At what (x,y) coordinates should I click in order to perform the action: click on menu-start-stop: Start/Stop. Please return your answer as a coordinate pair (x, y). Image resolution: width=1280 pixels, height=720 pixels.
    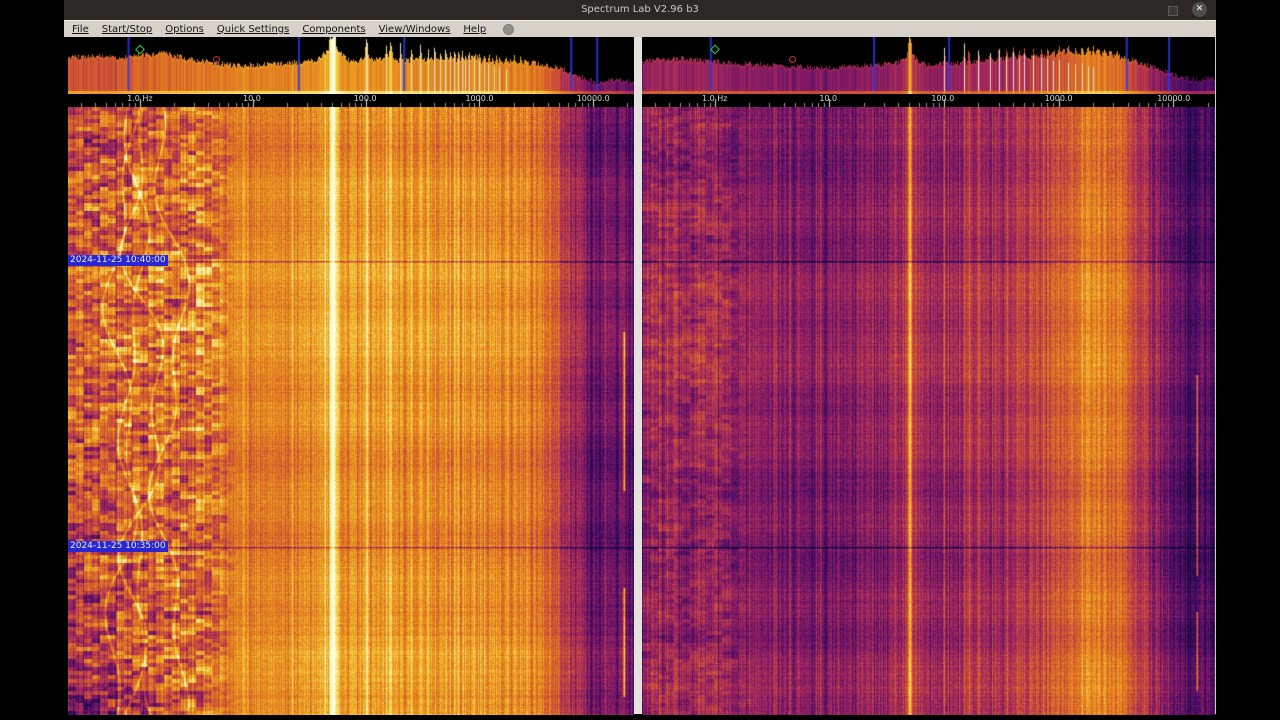
    Looking at the image, I should click on (127, 29).